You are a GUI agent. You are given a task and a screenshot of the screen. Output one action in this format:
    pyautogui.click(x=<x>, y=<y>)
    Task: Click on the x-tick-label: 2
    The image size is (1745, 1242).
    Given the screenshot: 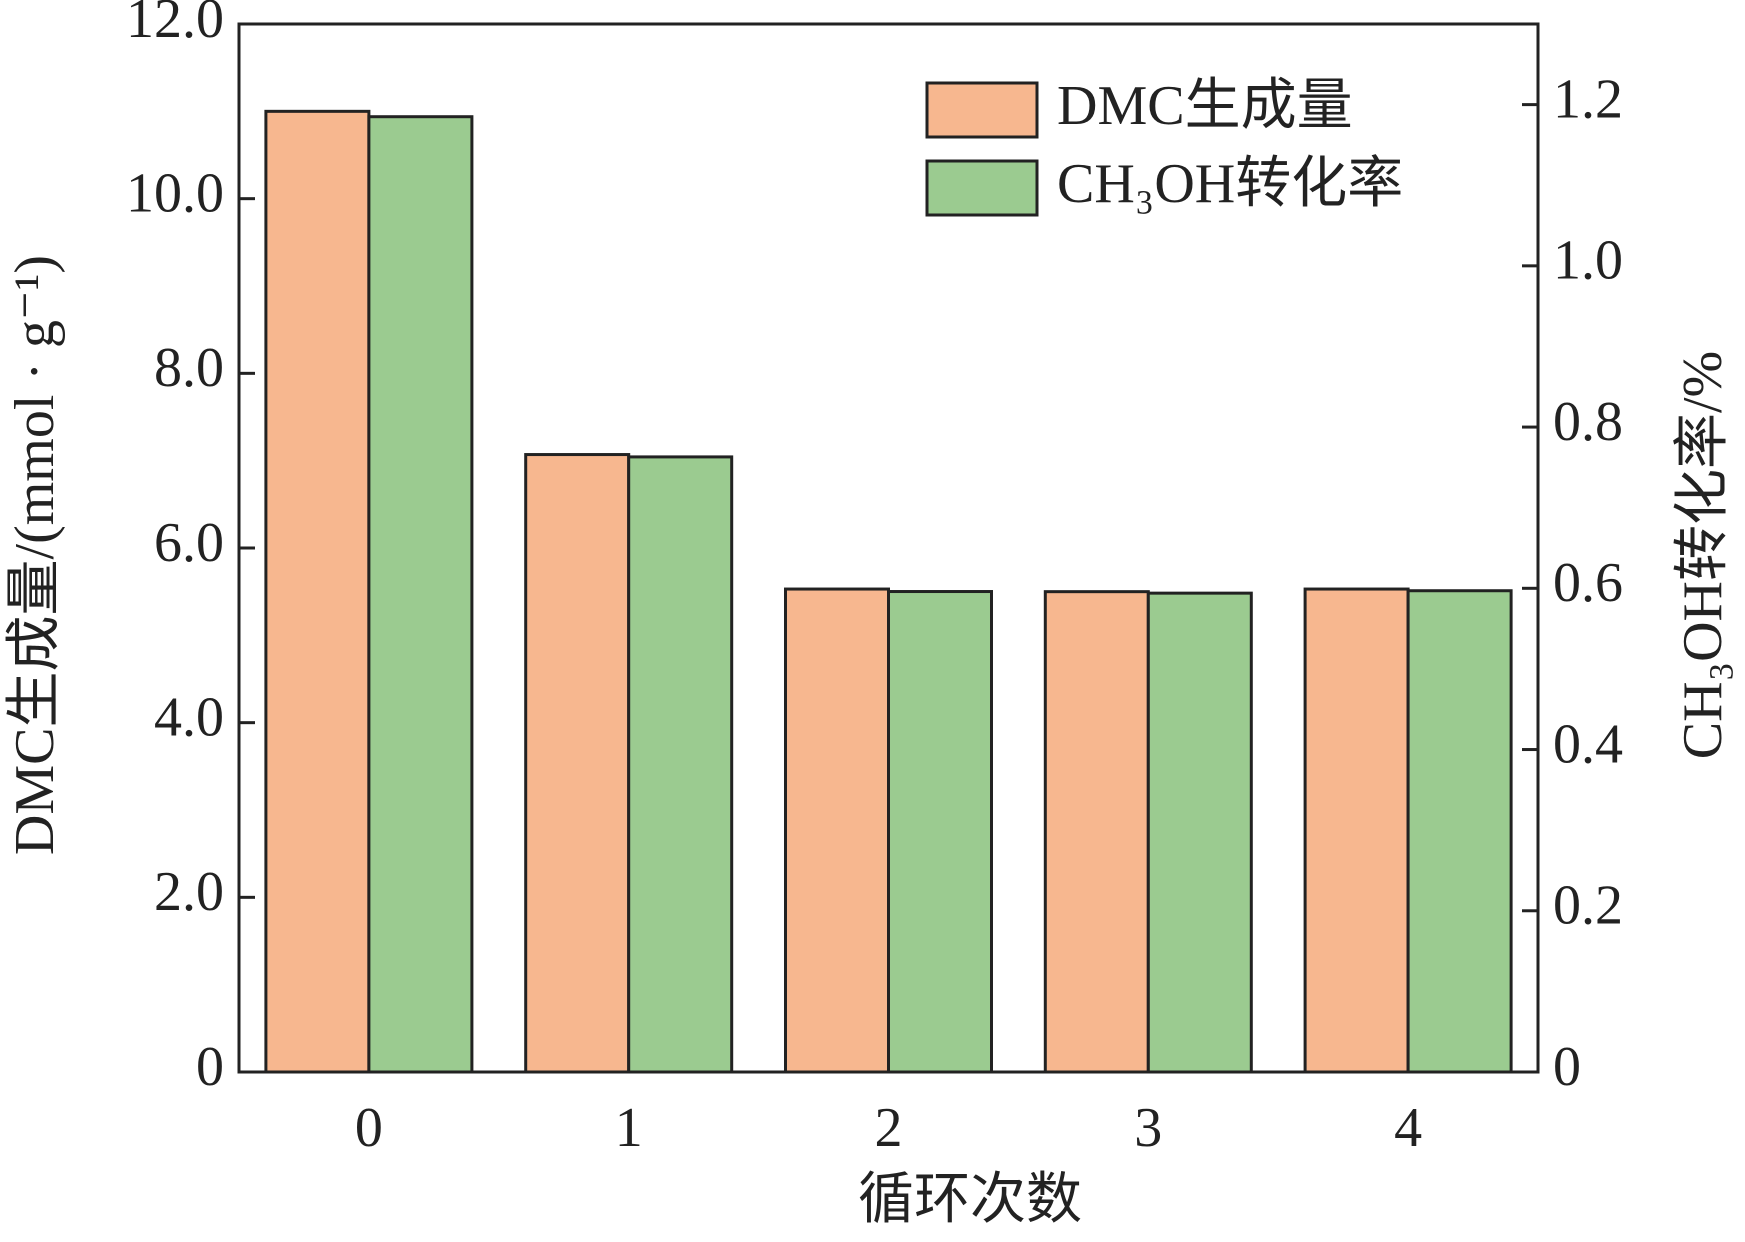 What is the action you would take?
    pyautogui.click(x=889, y=1128)
    